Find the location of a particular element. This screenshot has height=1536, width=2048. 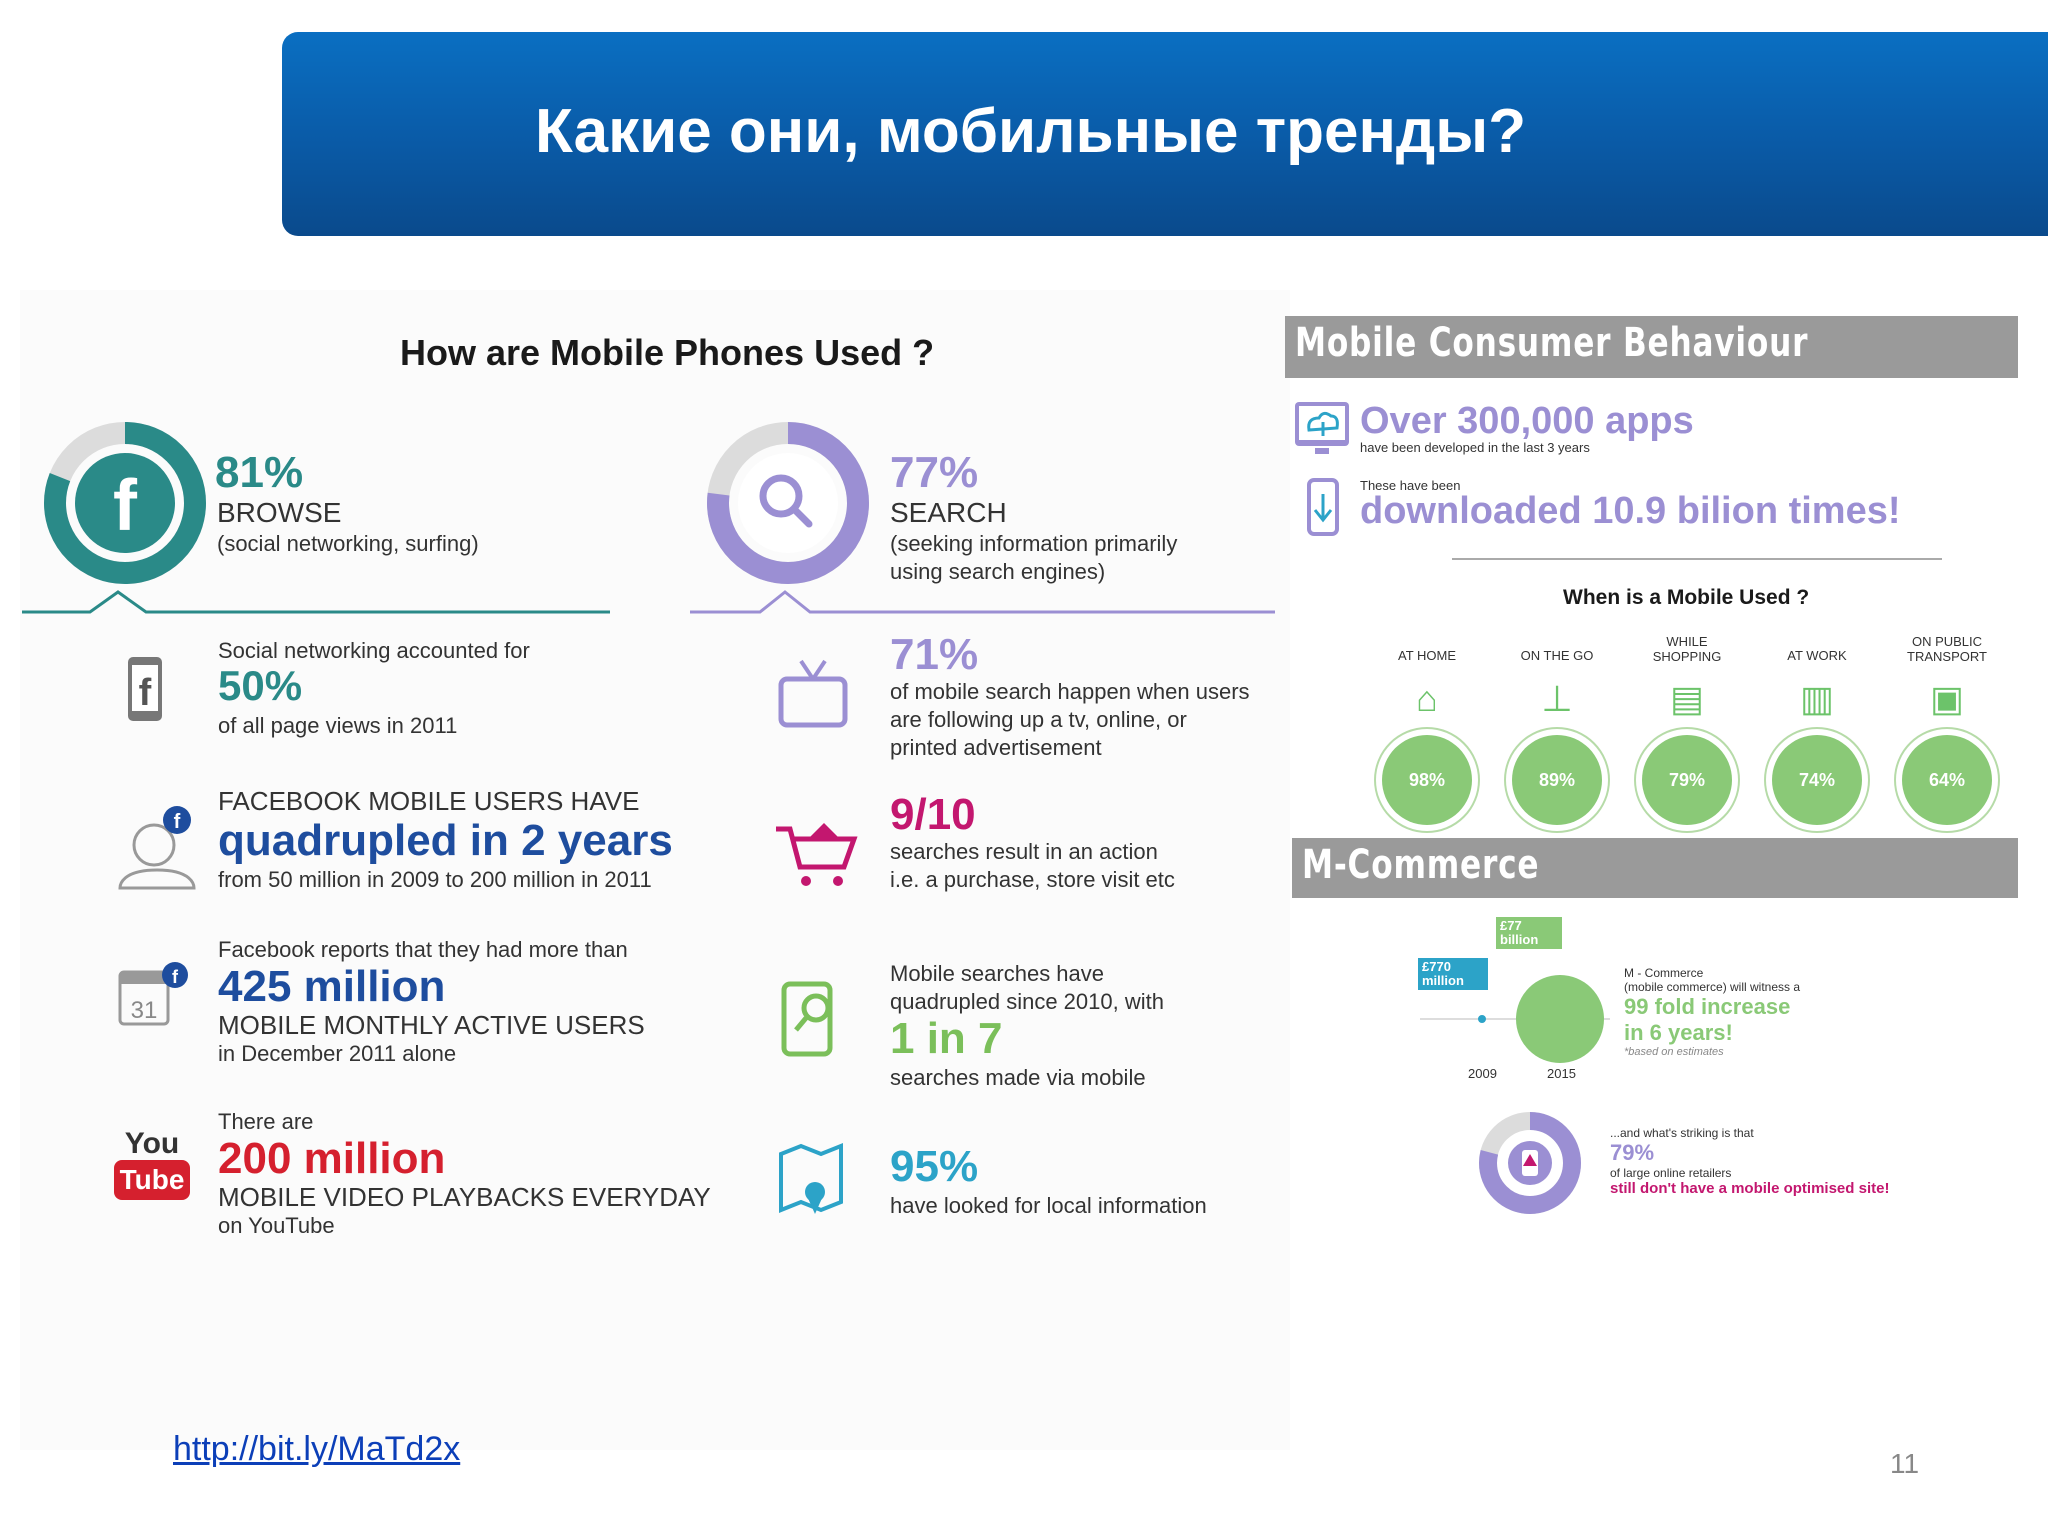

search-label: SEARCH is located at coordinates (948, 512).